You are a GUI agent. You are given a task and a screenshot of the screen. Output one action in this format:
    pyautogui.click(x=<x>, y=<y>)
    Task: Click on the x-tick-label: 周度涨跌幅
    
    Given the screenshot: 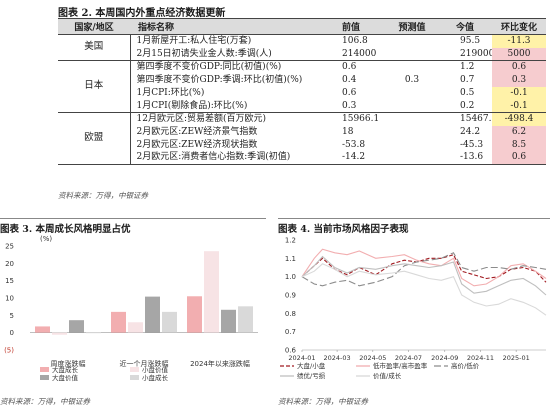 What is the action you would take?
    pyautogui.click(x=68, y=363)
    